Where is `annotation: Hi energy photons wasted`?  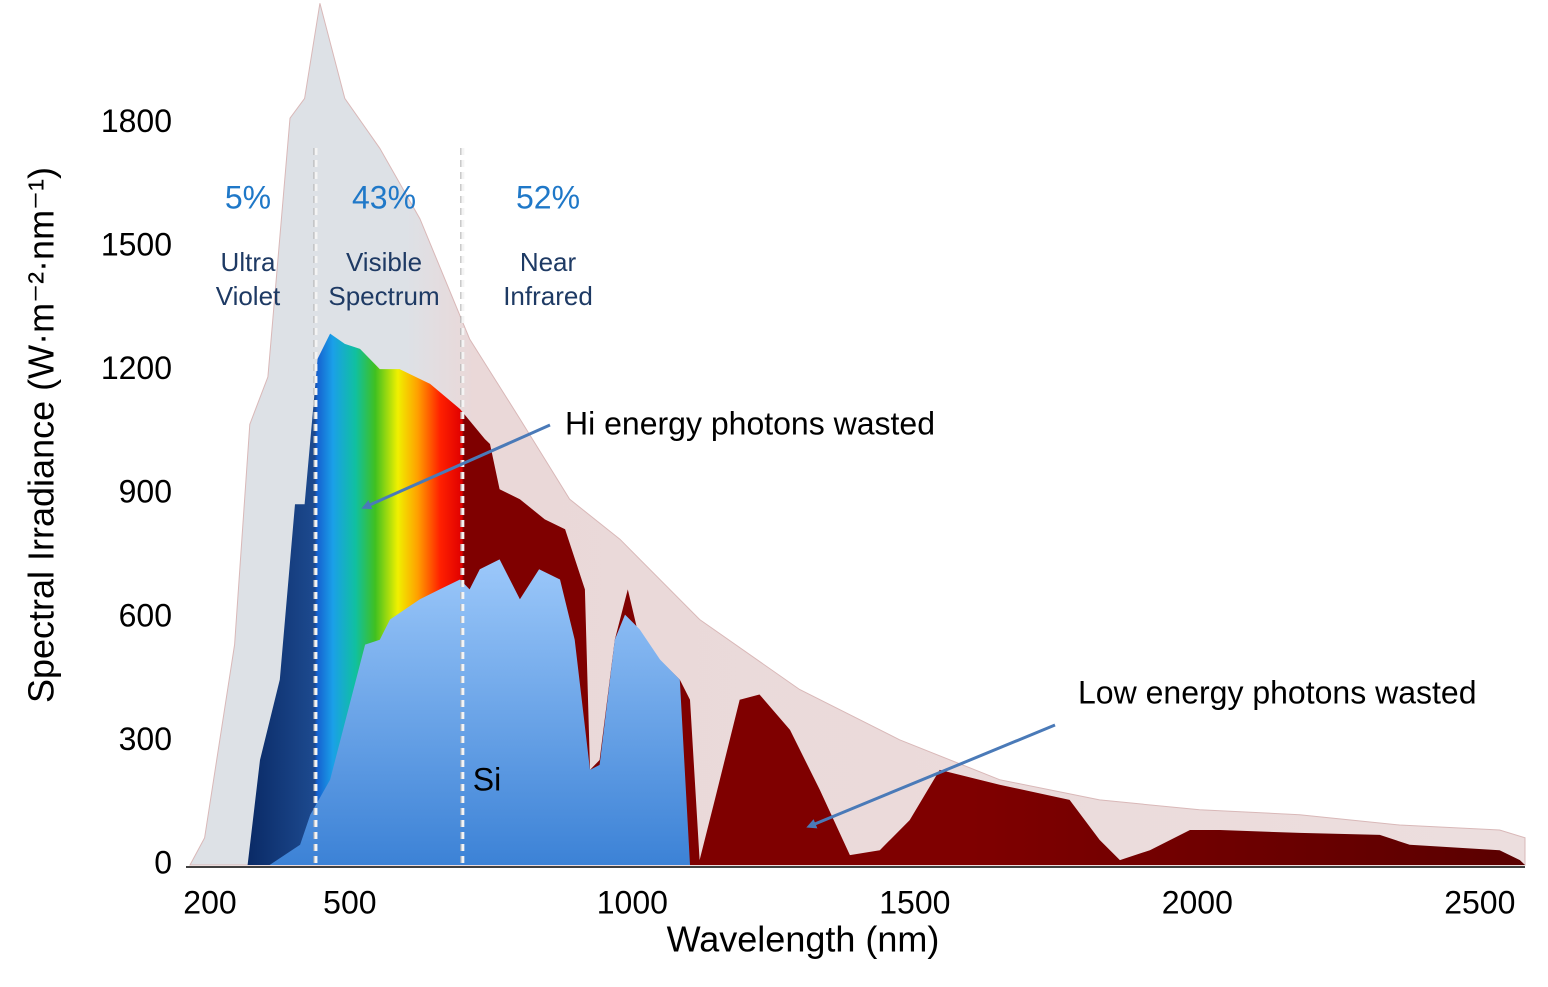
annotation: Hi energy photons wasted is located at coordinates (750, 423).